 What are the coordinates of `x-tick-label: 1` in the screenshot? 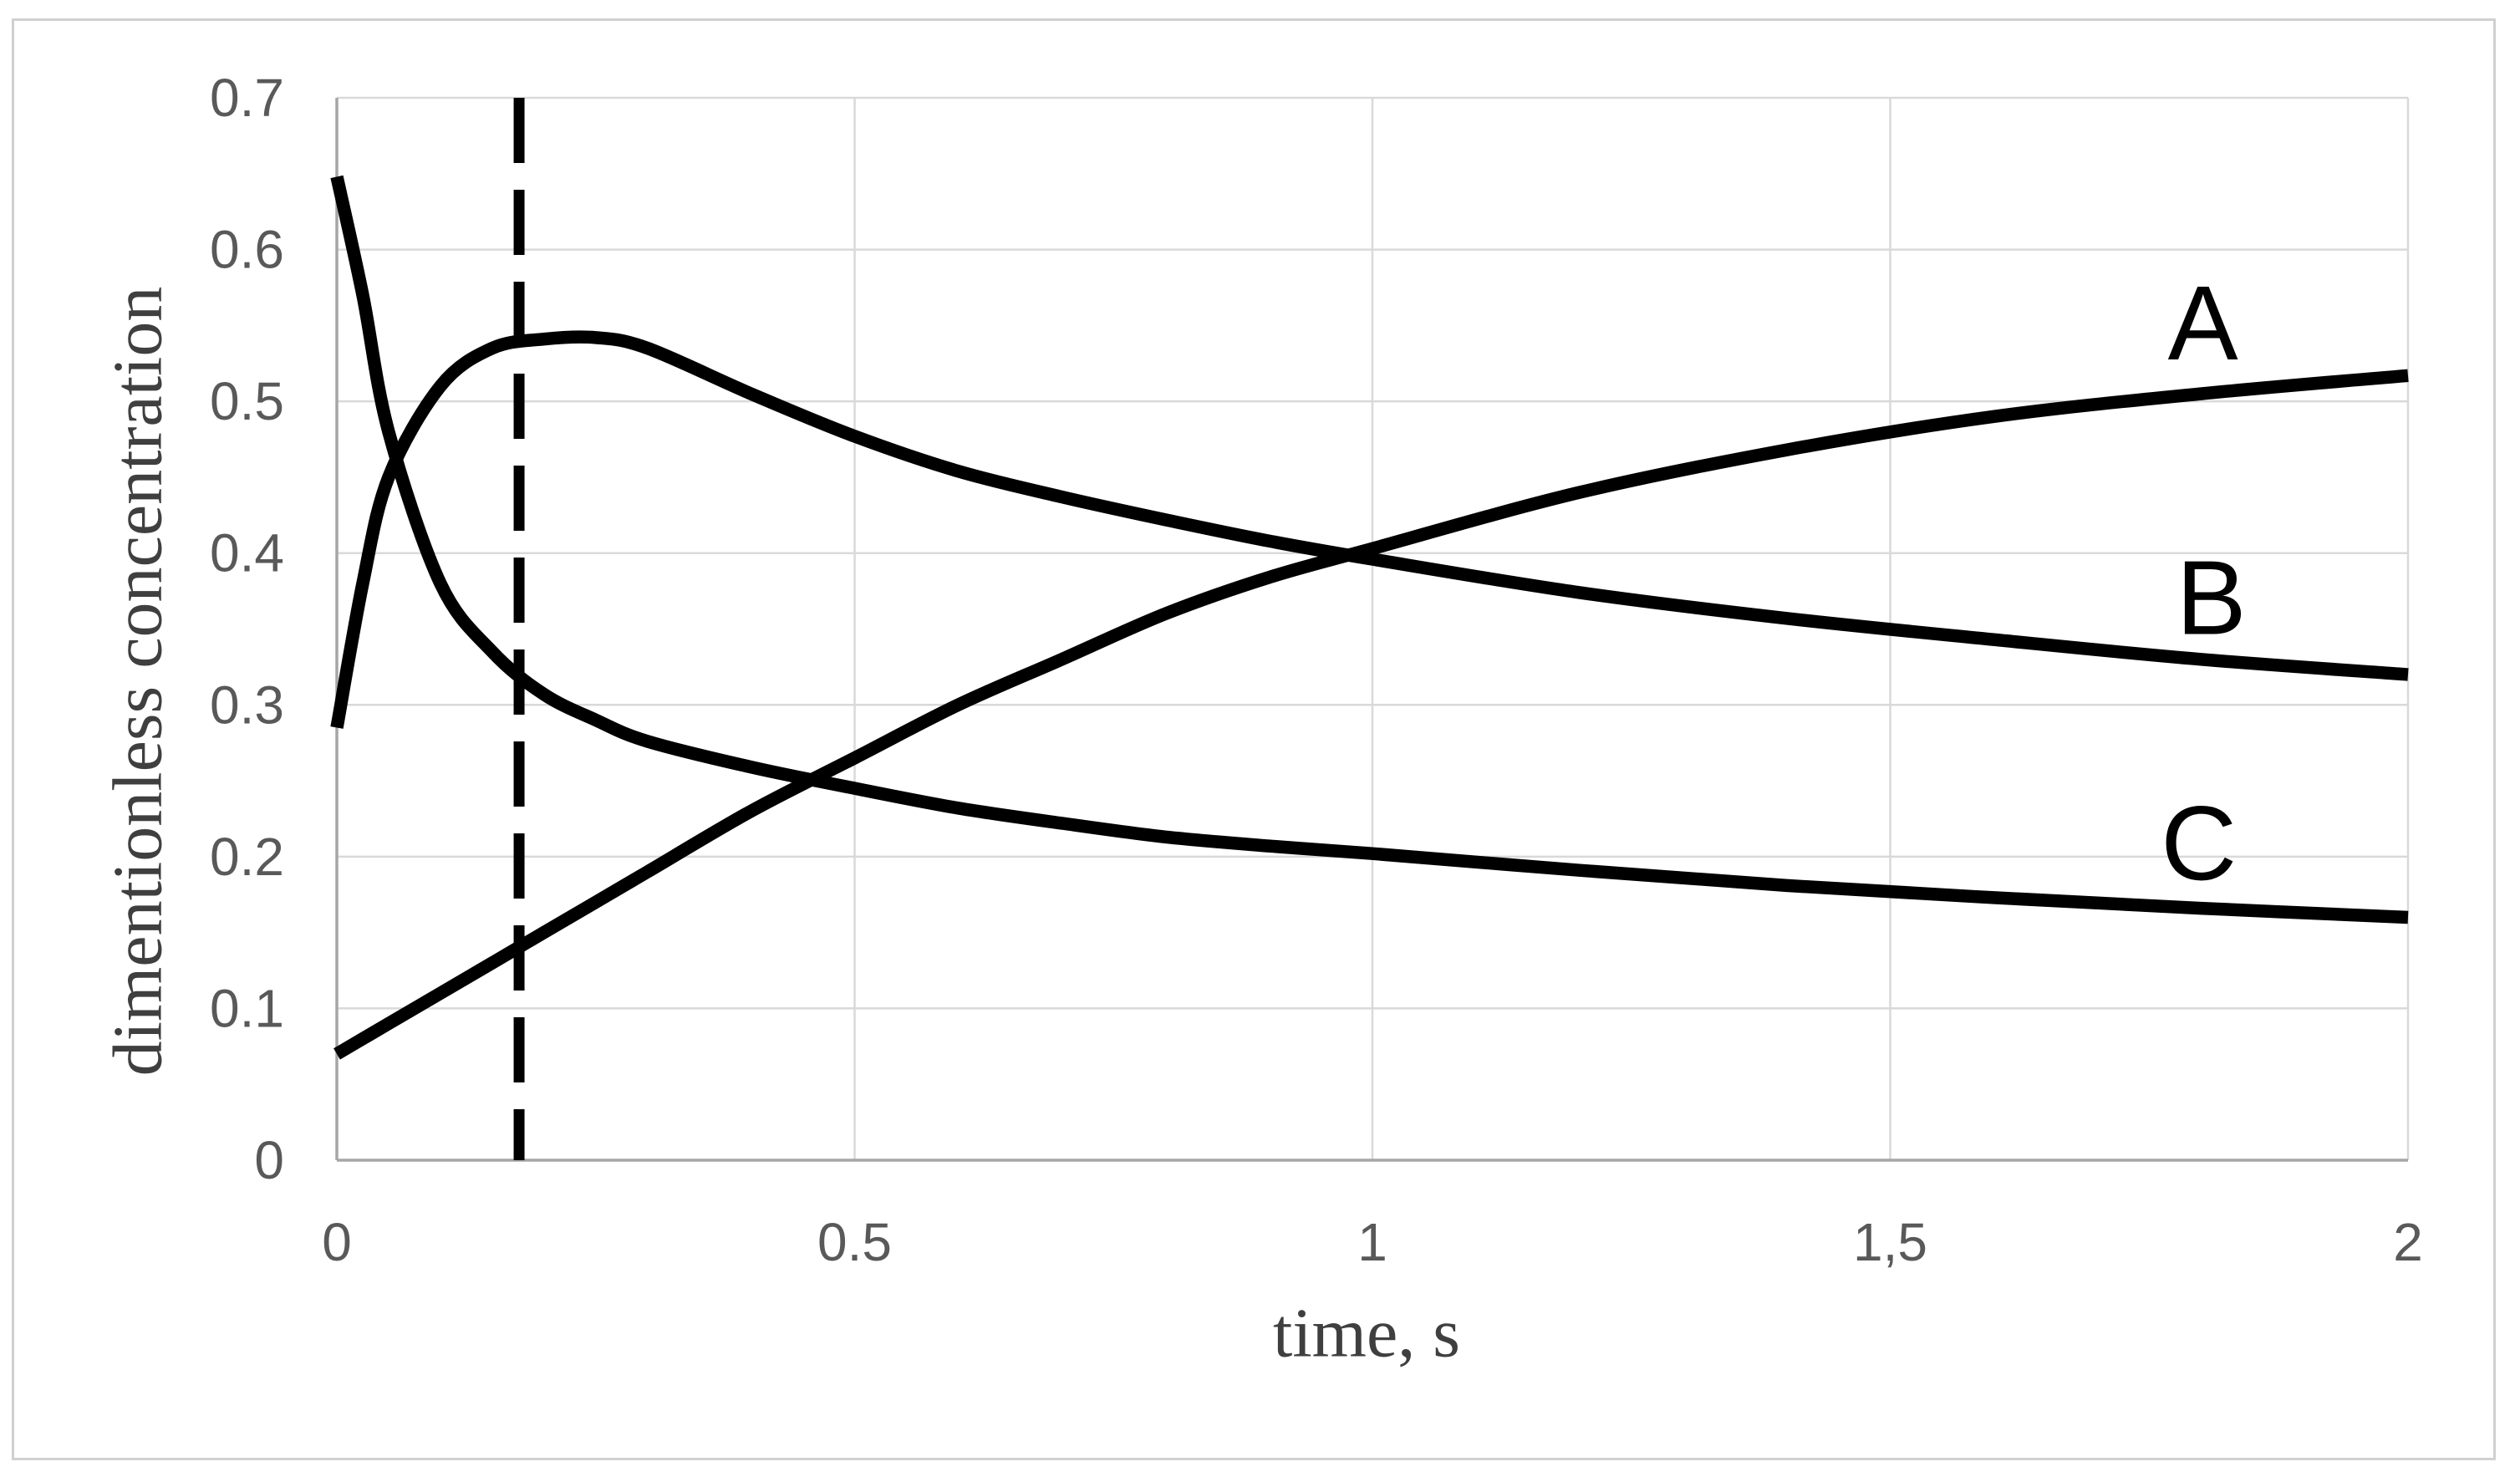 It's located at (1372, 1242).